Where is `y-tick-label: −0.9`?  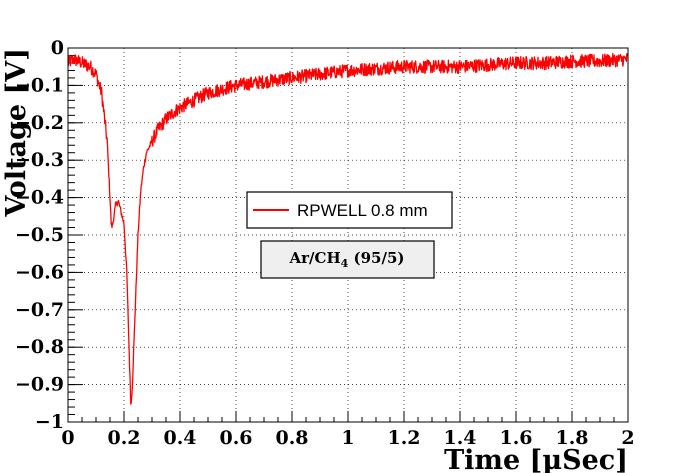 y-tick-label: −0.9 is located at coordinates (39, 385).